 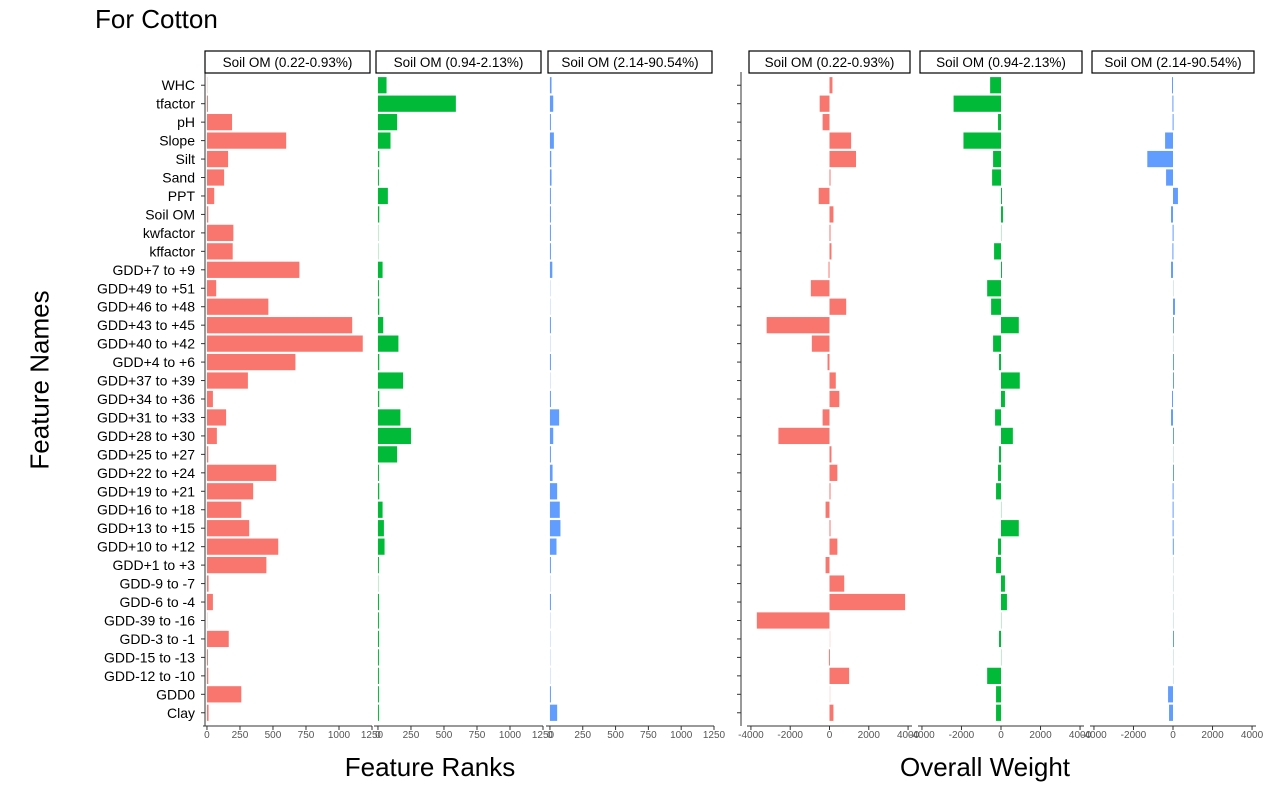 What do you see at coordinates (146, 325) in the screenshot?
I see `y-tick-label: GDD+43 to +45` at bounding box center [146, 325].